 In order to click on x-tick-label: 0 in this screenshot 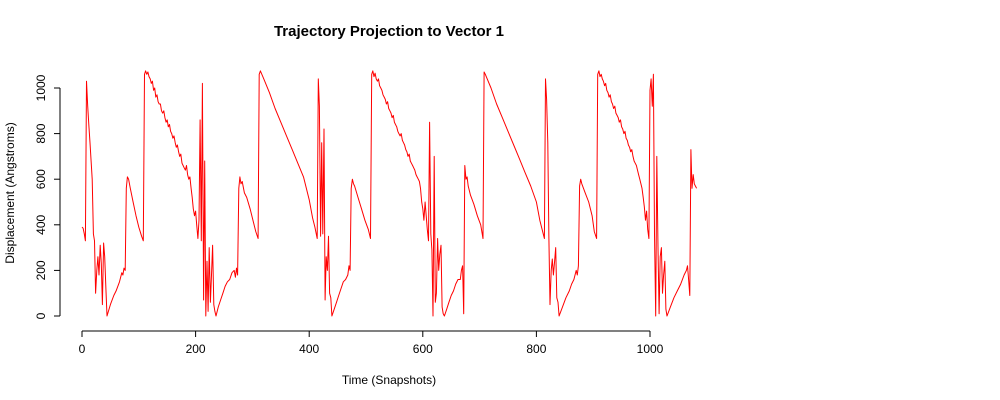, I will do `click(82, 349)`.